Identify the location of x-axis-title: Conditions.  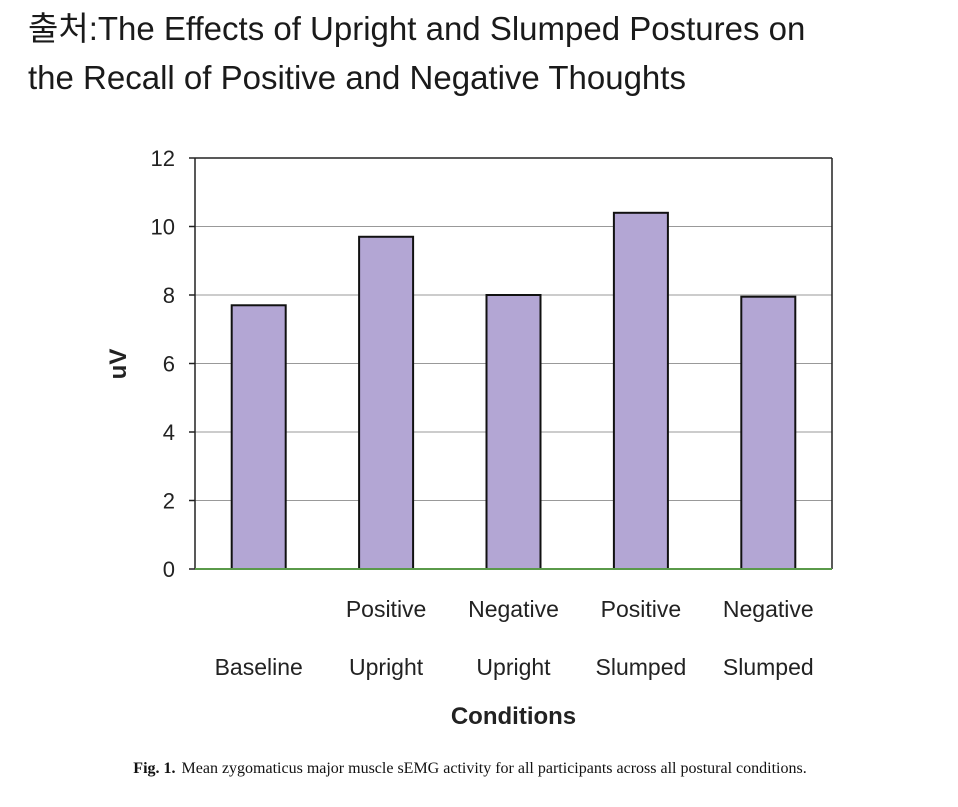
(513, 716).